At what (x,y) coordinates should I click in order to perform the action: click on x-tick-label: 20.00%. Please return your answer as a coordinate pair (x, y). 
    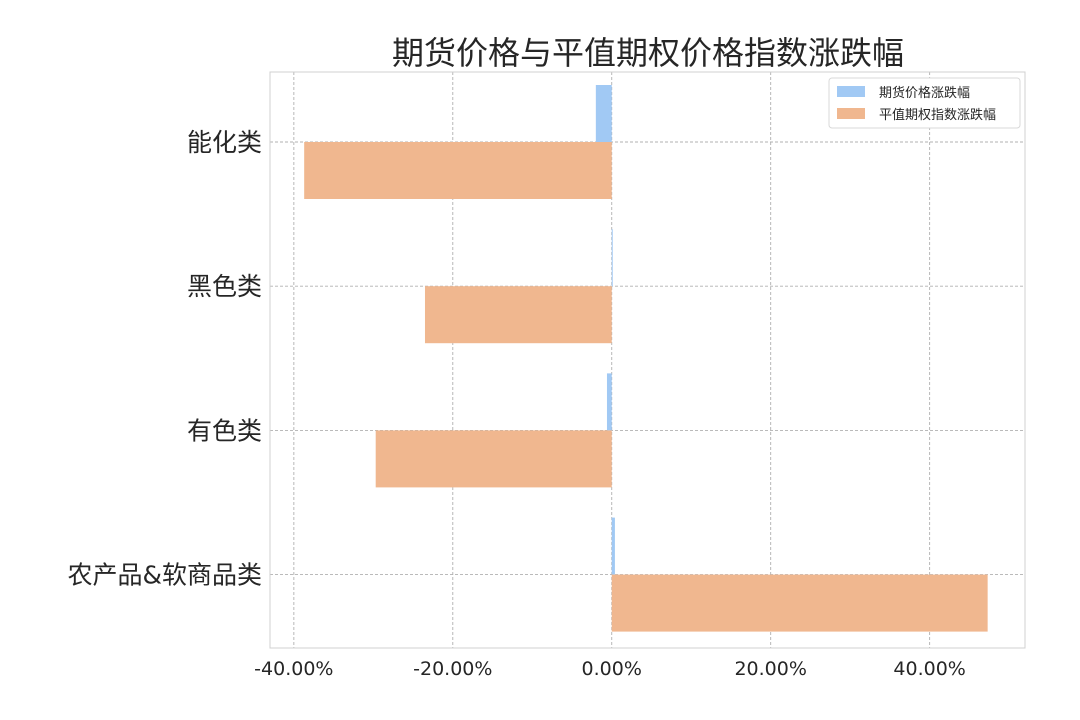
    Looking at the image, I should click on (770, 669).